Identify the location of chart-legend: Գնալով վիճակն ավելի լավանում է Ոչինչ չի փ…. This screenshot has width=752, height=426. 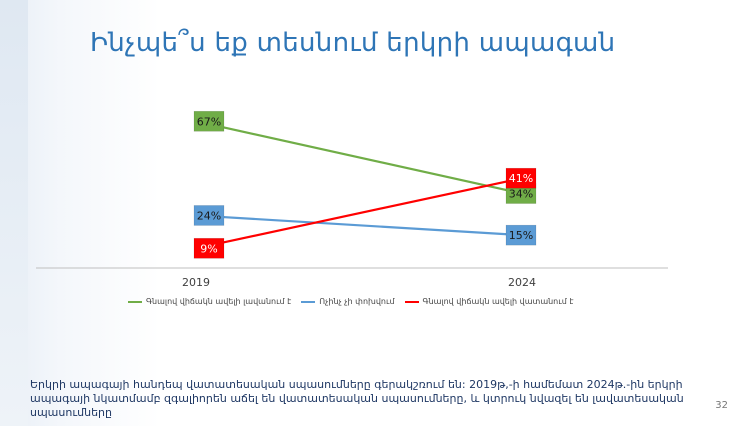
(350, 301).